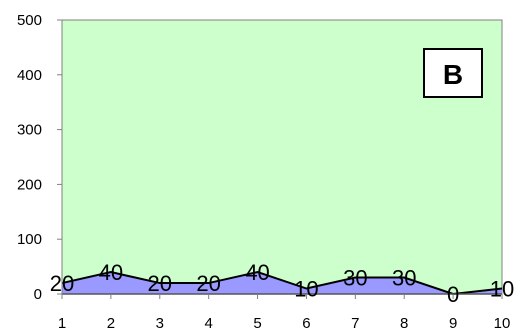 The height and width of the screenshot is (331, 516). I want to click on annotation-box, so click(453, 73).